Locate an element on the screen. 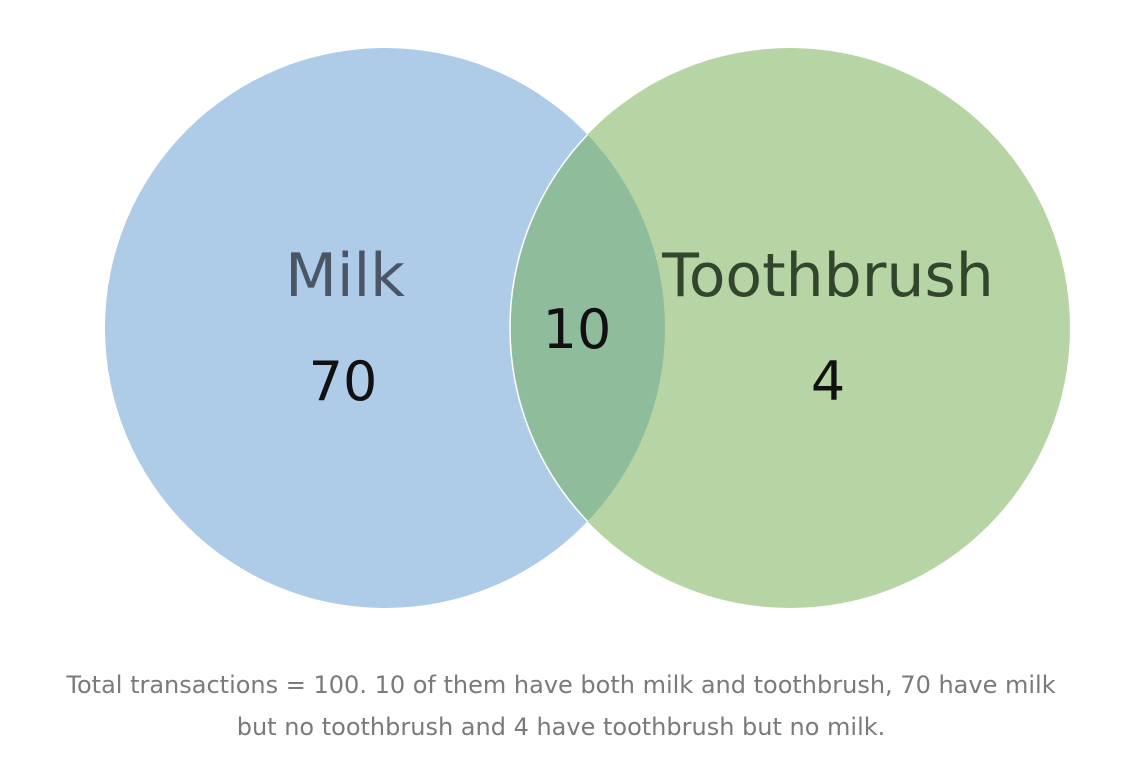  milk-only-count: 70 is located at coordinates (343, 381).